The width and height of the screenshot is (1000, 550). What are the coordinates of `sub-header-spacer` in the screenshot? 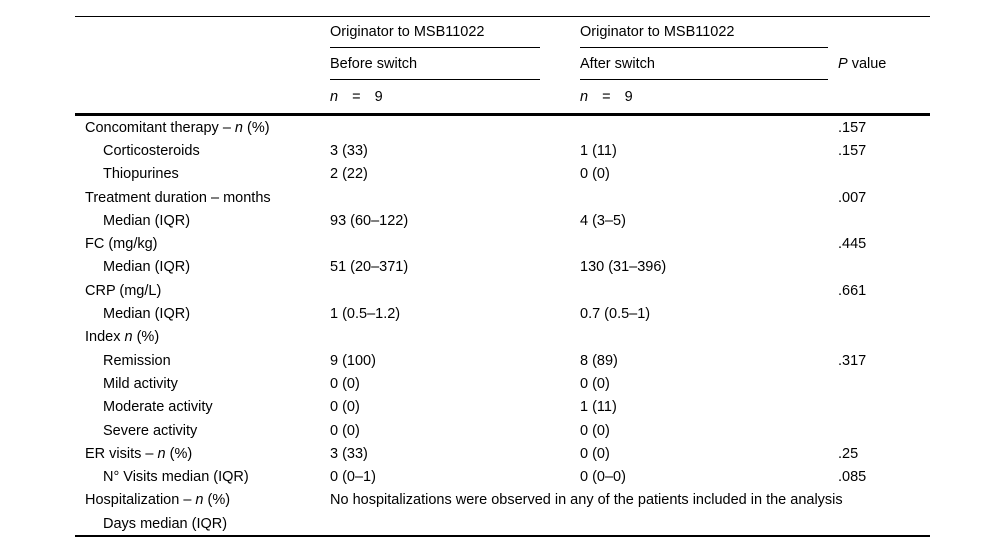 It's located at (202, 64).